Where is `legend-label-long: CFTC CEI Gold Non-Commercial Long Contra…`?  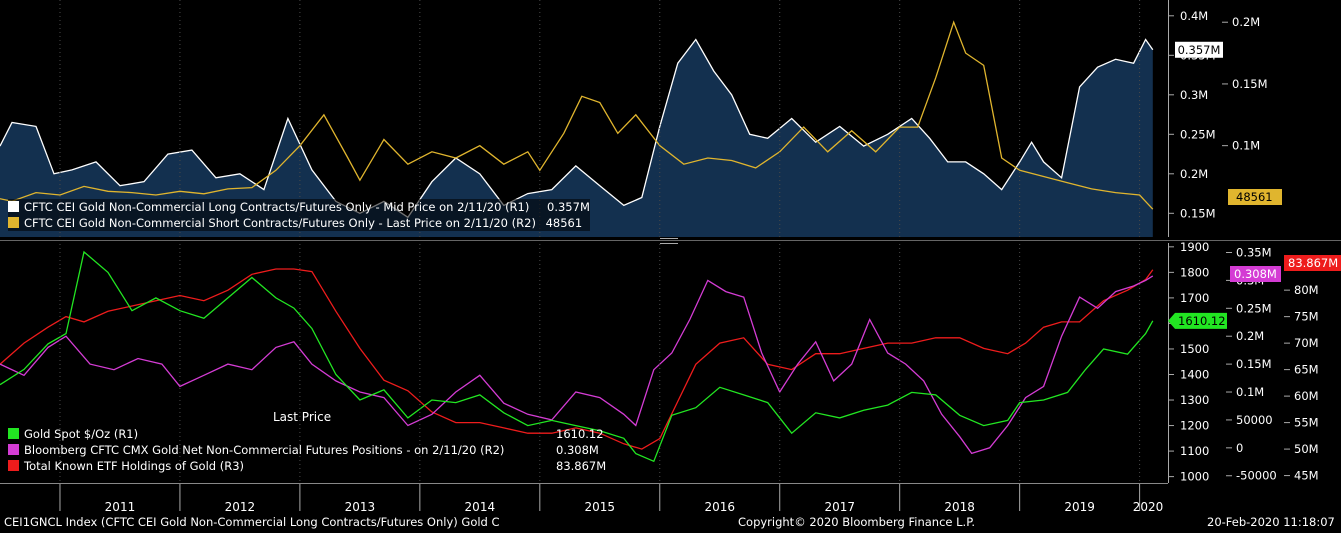
legend-label-long: CFTC CEI Gold Non-Commercial Long Contra… is located at coordinates (277, 207).